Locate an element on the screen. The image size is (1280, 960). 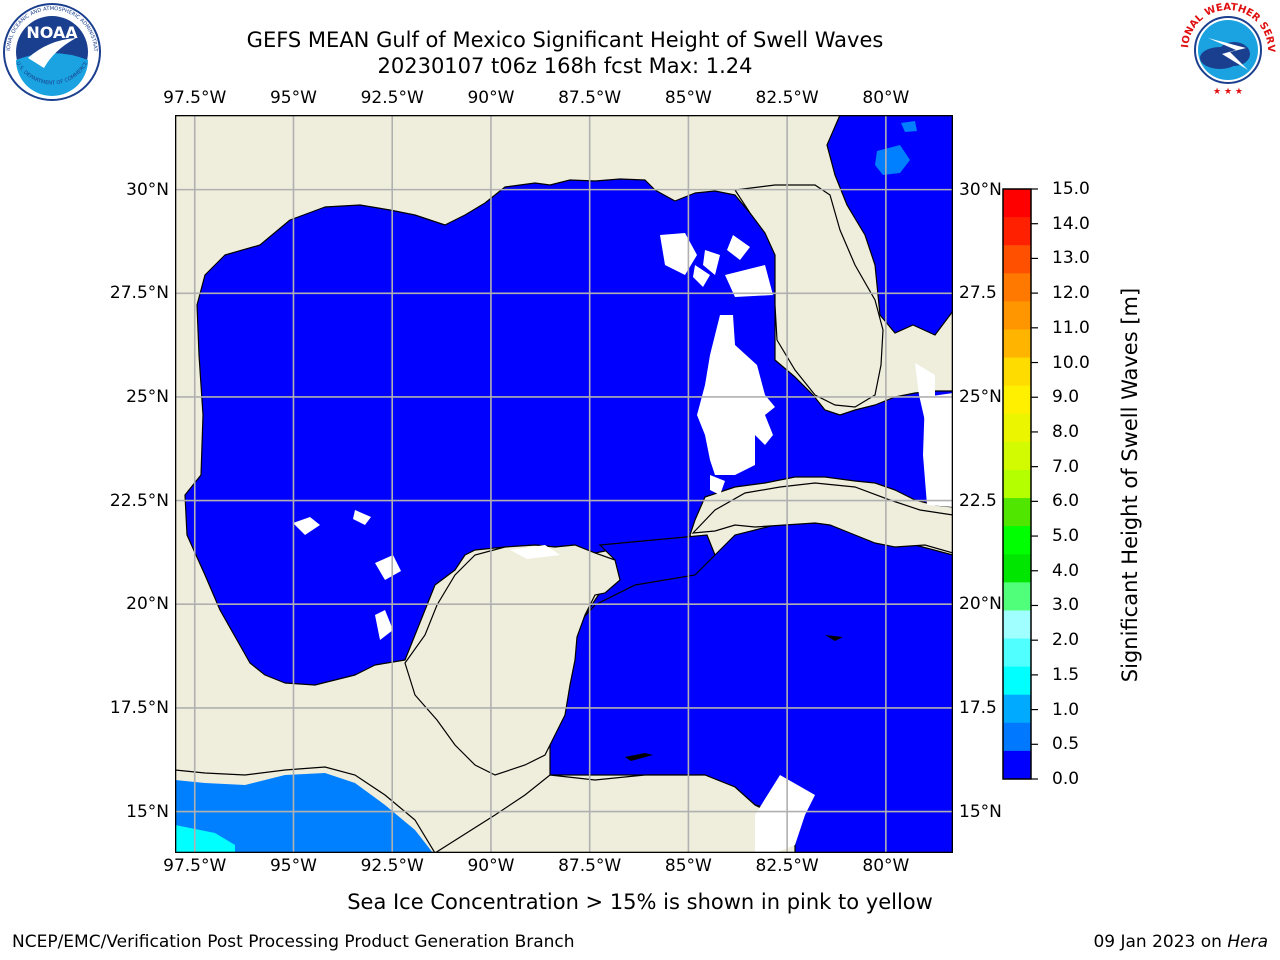
lon-label-top: 92.5°W is located at coordinates (392, 98).